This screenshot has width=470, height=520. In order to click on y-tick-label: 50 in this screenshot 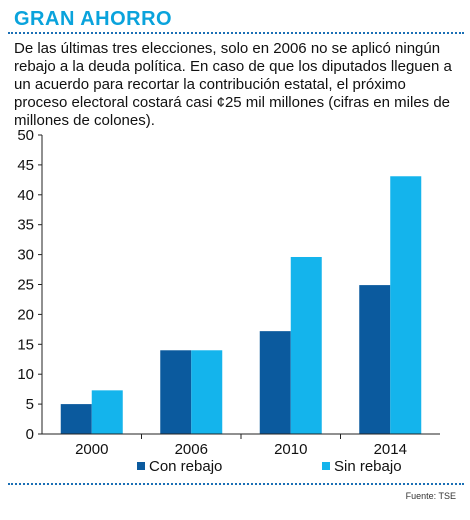, I will do `click(25, 135)`.